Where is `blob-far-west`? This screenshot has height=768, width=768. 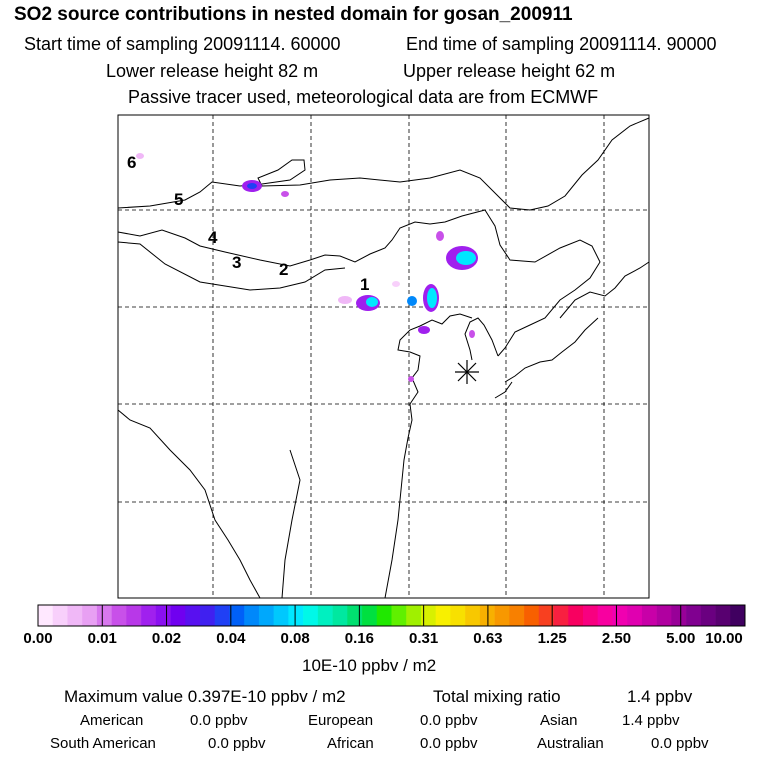
blob-far-west is located at coordinates (140, 156).